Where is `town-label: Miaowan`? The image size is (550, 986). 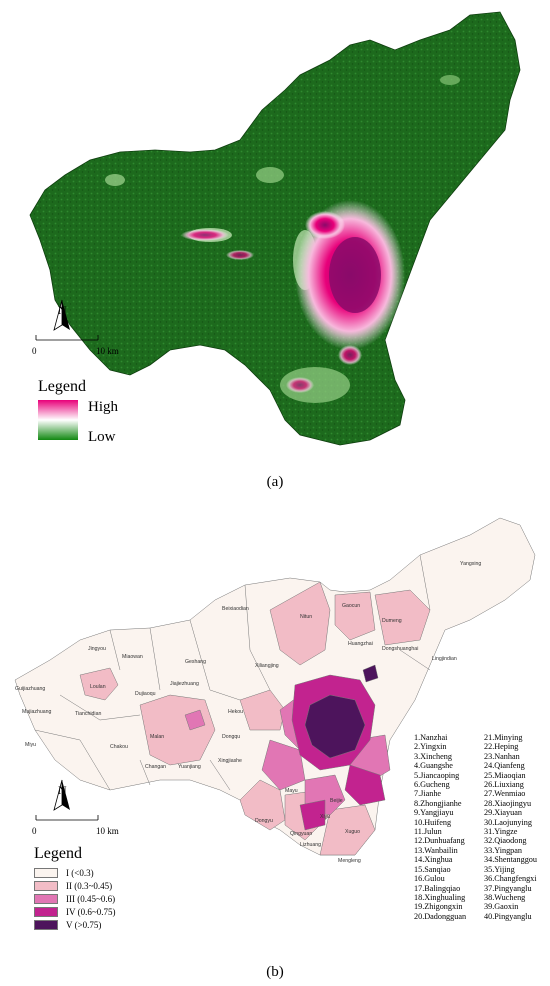
town-label: Miaowan is located at coordinates (132, 657).